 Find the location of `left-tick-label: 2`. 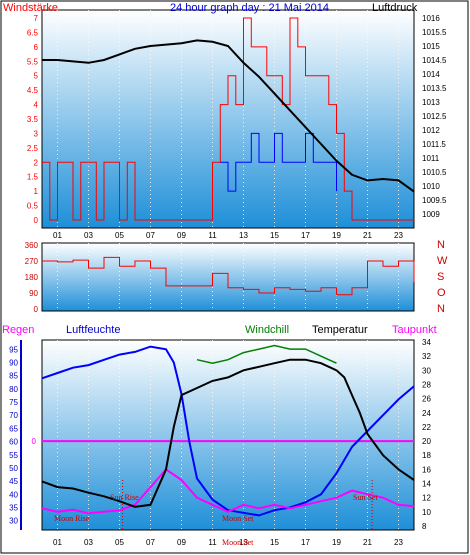

left-tick-label: 2 is located at coordinates (36, 162).